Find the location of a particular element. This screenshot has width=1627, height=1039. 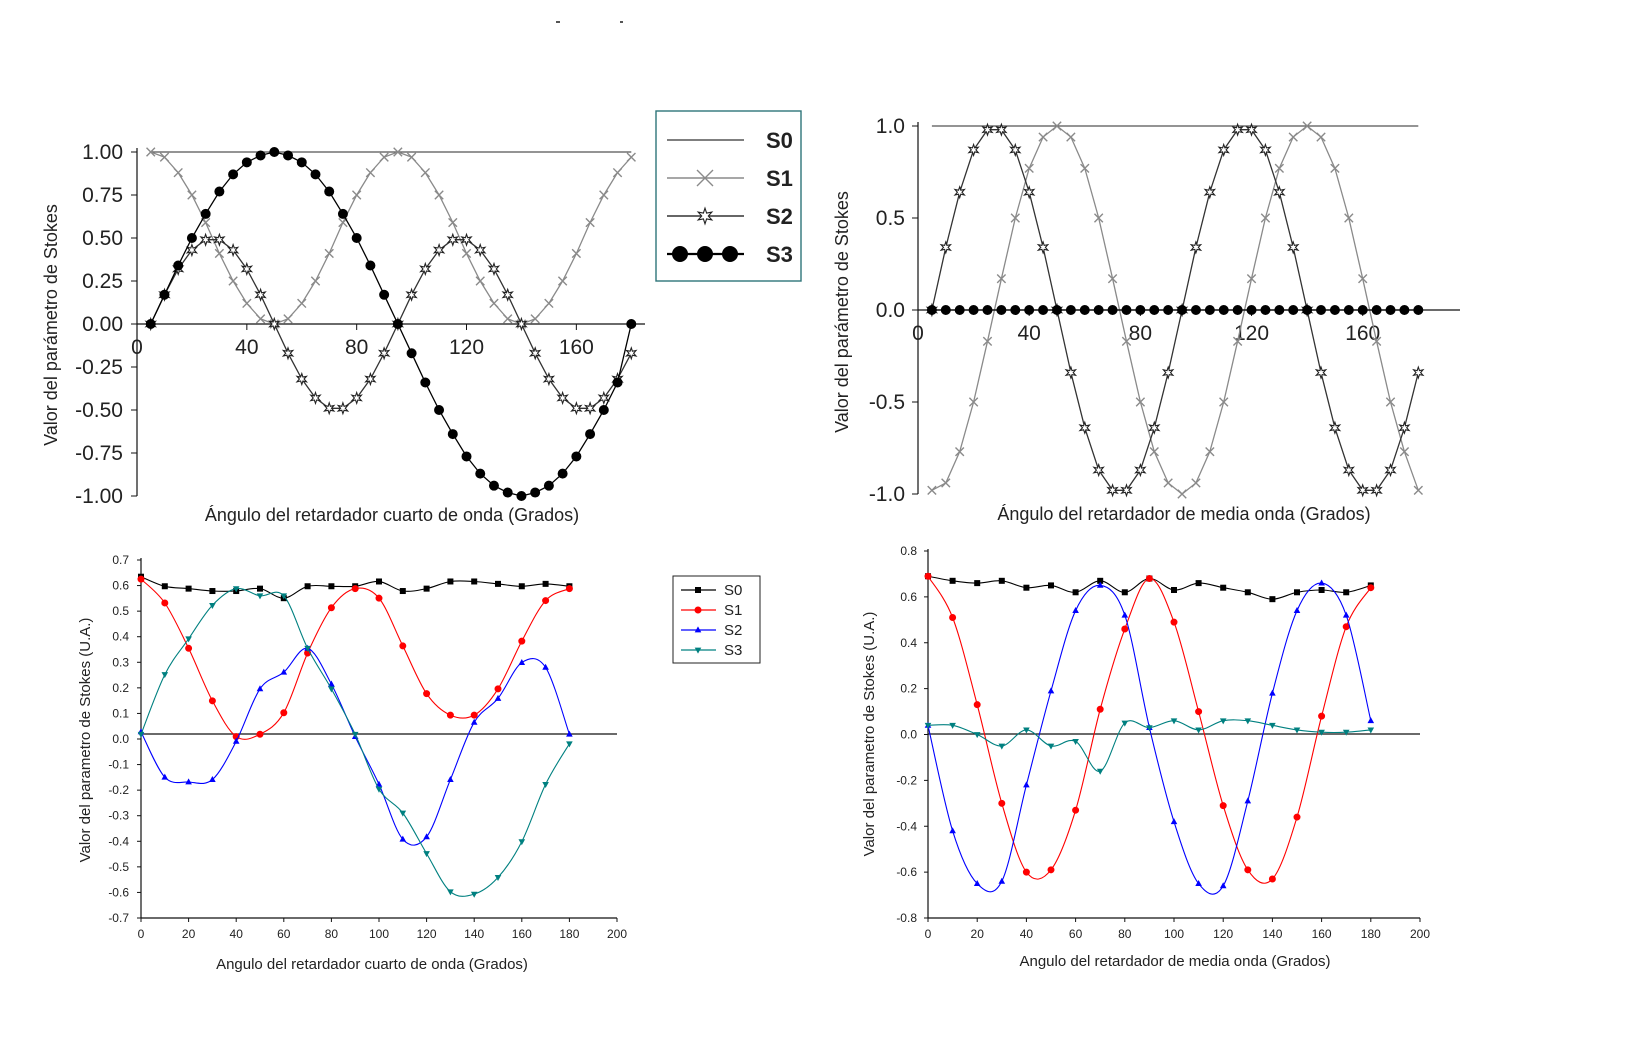

y-tick-label: -1.00 is located at coordinates (99, 496).